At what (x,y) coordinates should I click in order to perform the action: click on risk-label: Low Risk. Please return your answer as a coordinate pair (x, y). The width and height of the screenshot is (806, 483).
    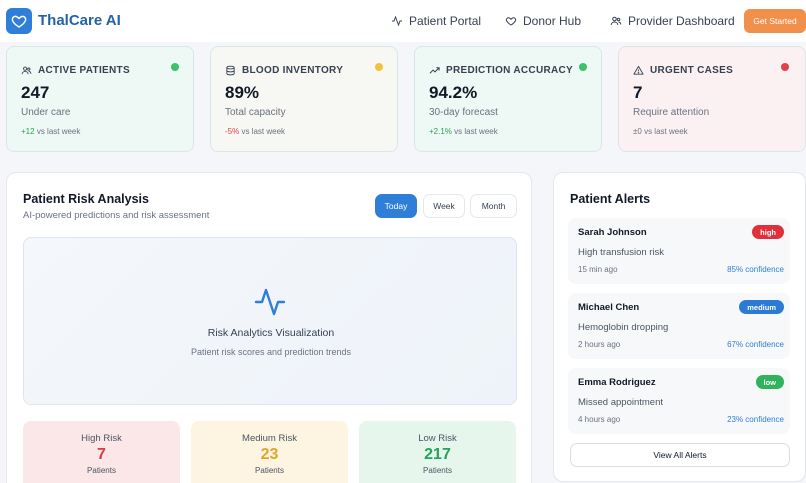
    Looking at the image, I should click on (437, 438).